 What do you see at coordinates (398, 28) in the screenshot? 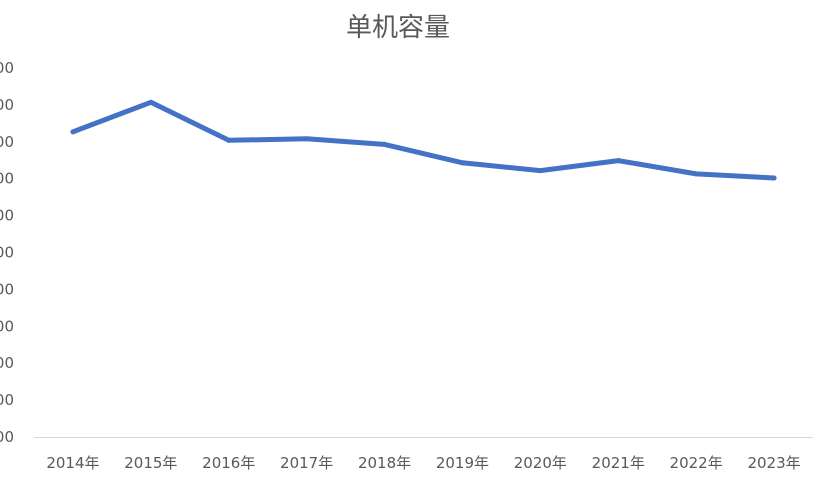
I see `chart-title: 单机容量` at bounding box center [398, 28].